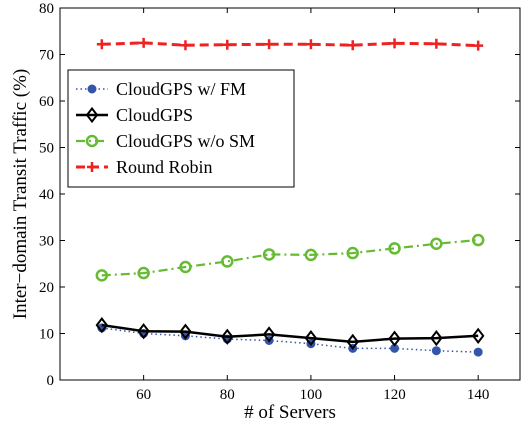  I want to click on legend-item: CloudGPS, so click(134, 115).